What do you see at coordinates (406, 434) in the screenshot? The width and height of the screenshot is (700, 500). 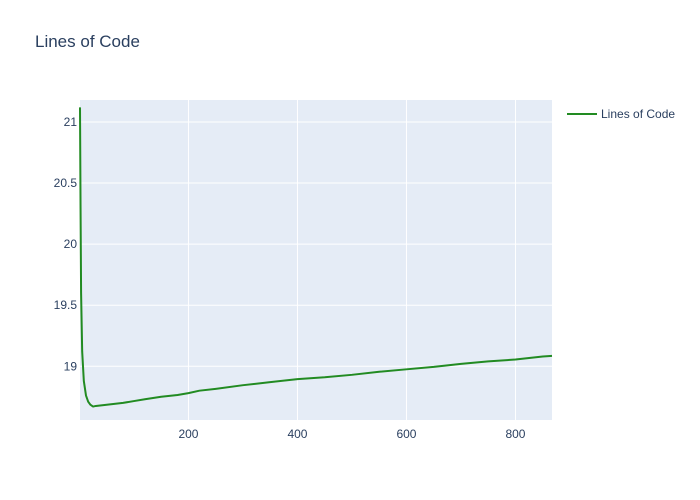 I see `x-tick-label: 600` at bounding box center [406, 434].